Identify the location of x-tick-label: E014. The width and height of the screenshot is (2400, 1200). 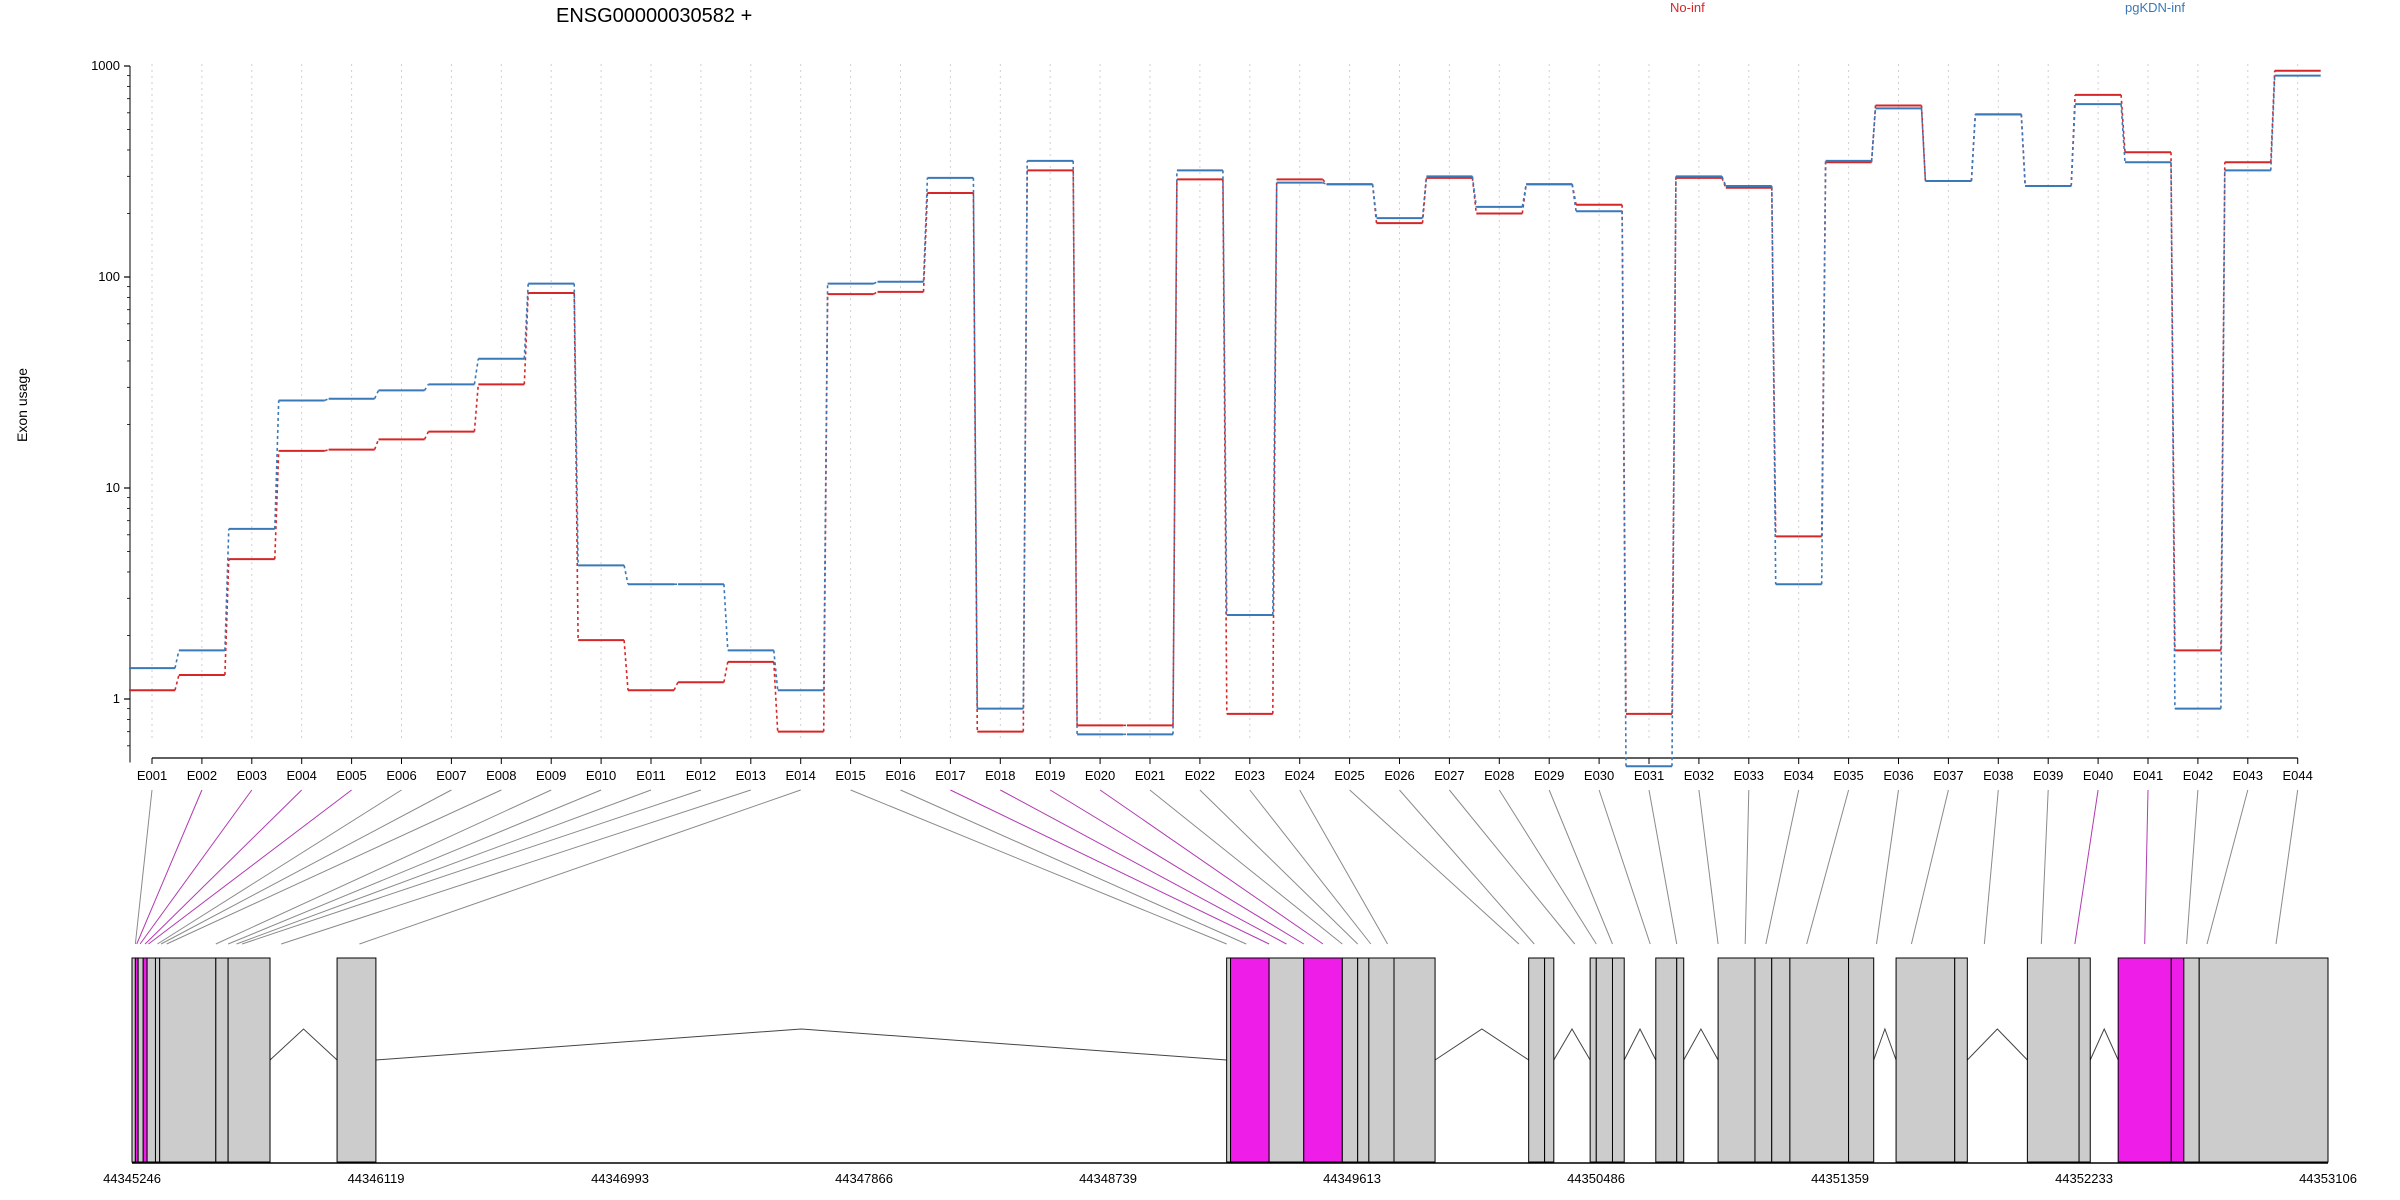
(801, 775).